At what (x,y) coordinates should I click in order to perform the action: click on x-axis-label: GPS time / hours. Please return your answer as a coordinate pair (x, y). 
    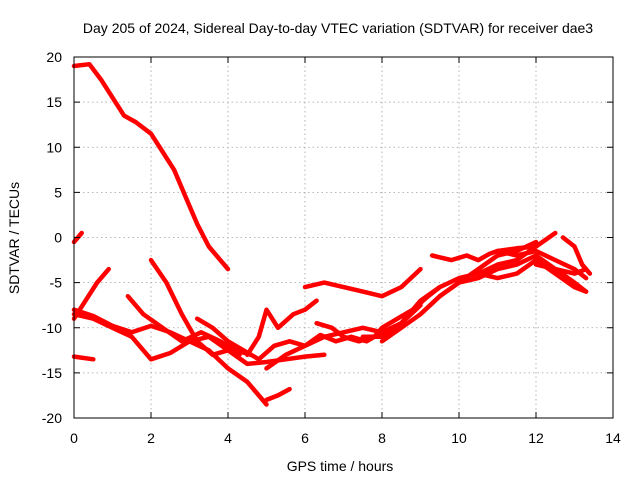
    Looking at the image, I should click on (340, 466).